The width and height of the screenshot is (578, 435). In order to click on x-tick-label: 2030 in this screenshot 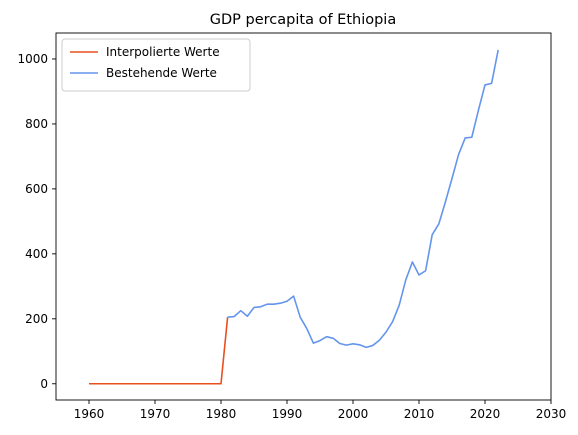, I will do `click(551, 414)`.